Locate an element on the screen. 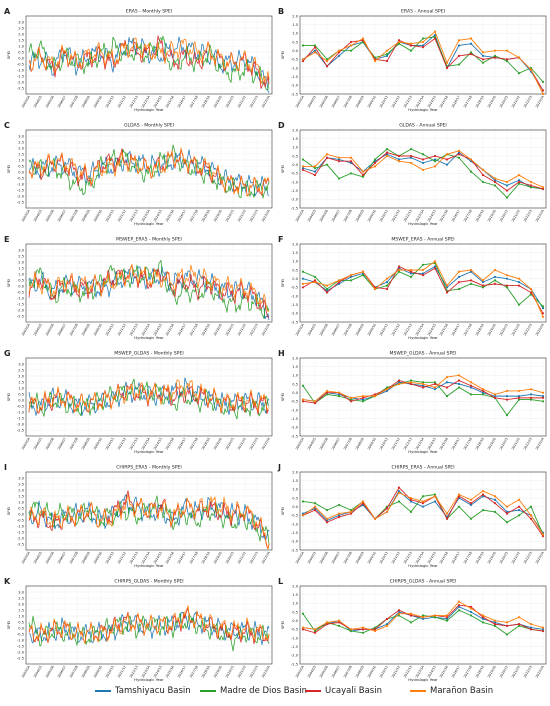 This screenshot has width=550, height=706. y-tick-label: 0.0 is located at coordinates (21, 172).